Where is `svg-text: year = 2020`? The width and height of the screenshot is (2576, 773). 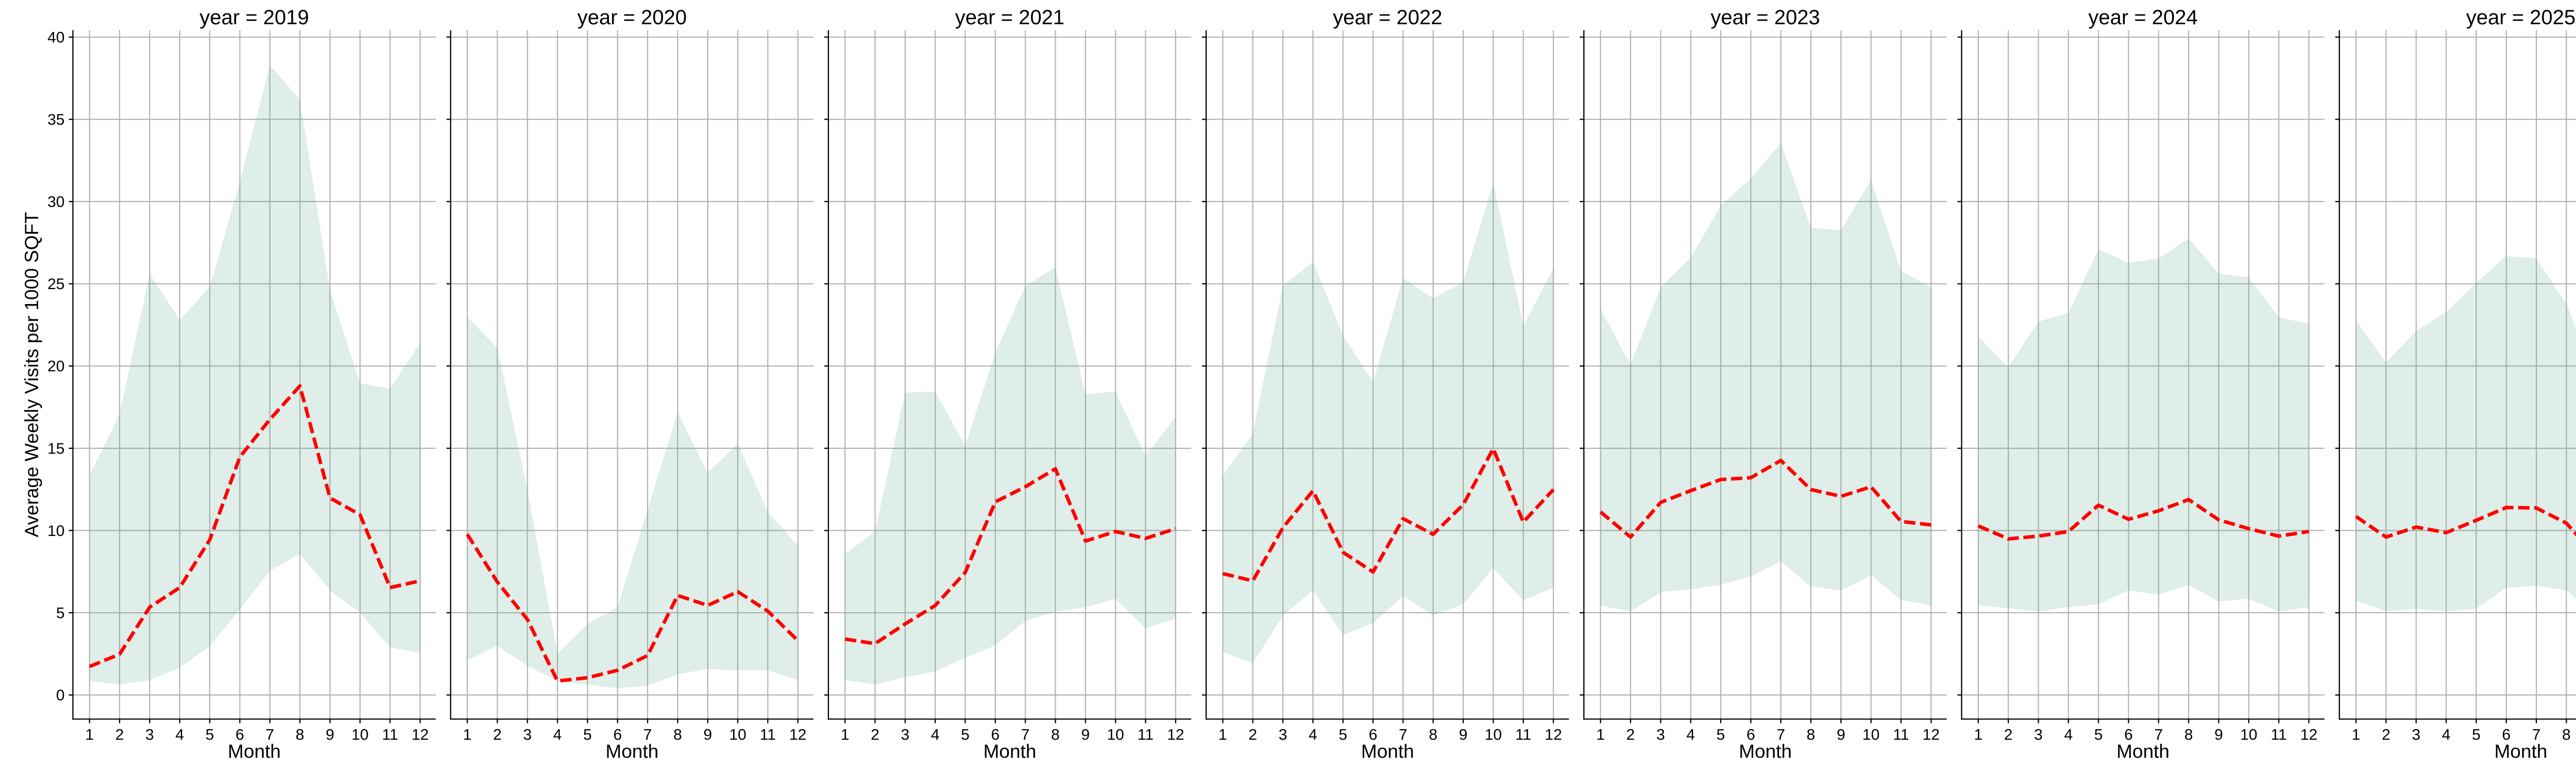
svg-text: year = 2020 is located at coordinates (632, 17).